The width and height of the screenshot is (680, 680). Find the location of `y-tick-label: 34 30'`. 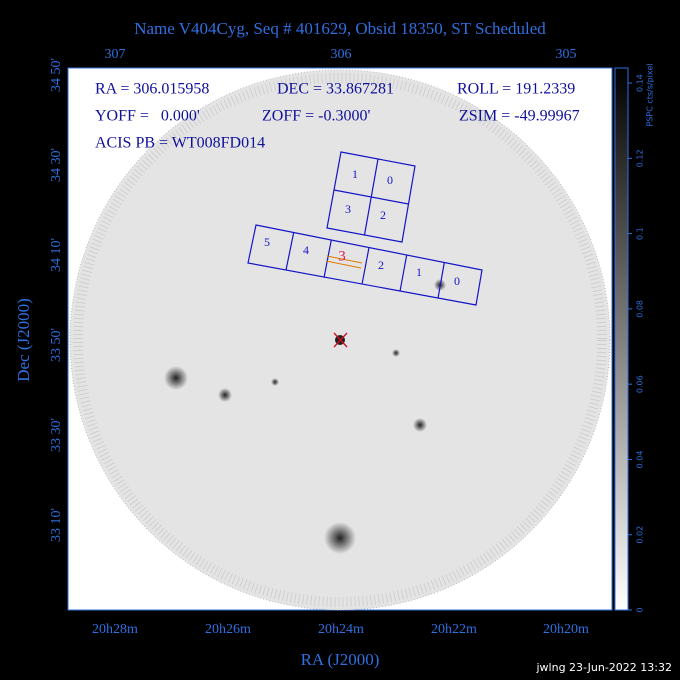

y-tick-label: 34 30' is located at coordinates (56, 165).